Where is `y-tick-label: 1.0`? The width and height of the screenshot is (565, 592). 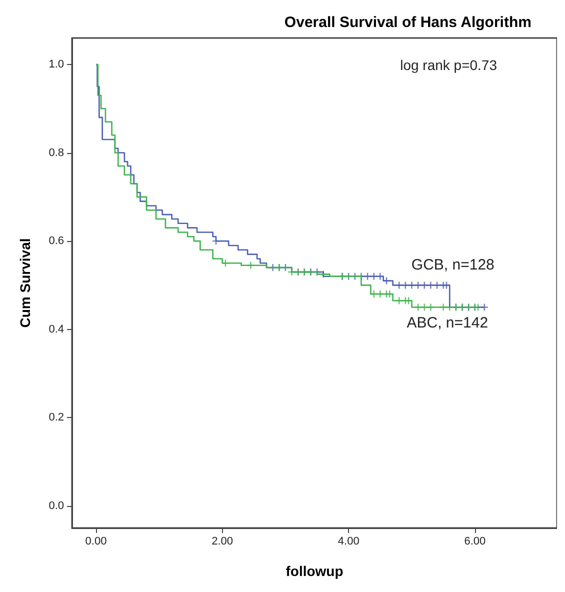
y-tick-label: 1.0 is located at coordinates (56, 64).